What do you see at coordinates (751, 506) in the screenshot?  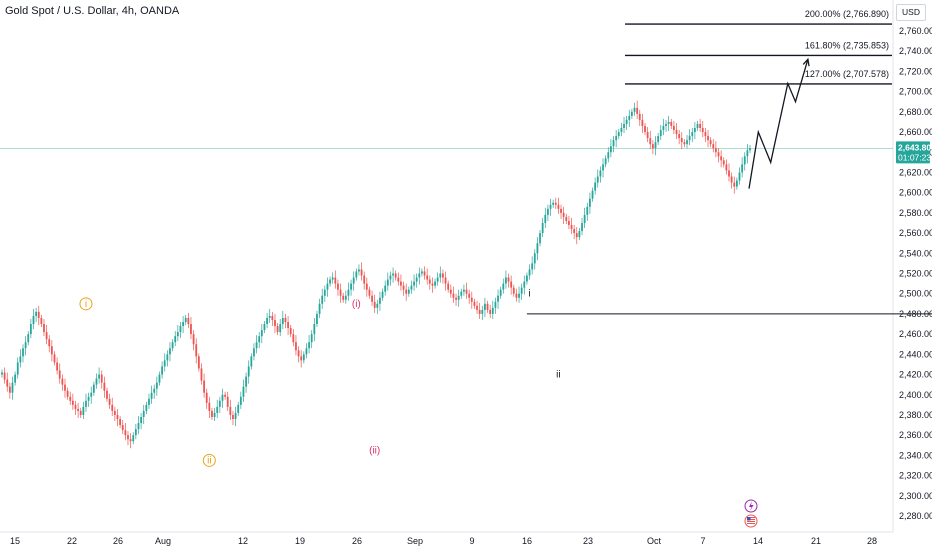 I see `lightning-glyph` at bounding box center [751, 506].